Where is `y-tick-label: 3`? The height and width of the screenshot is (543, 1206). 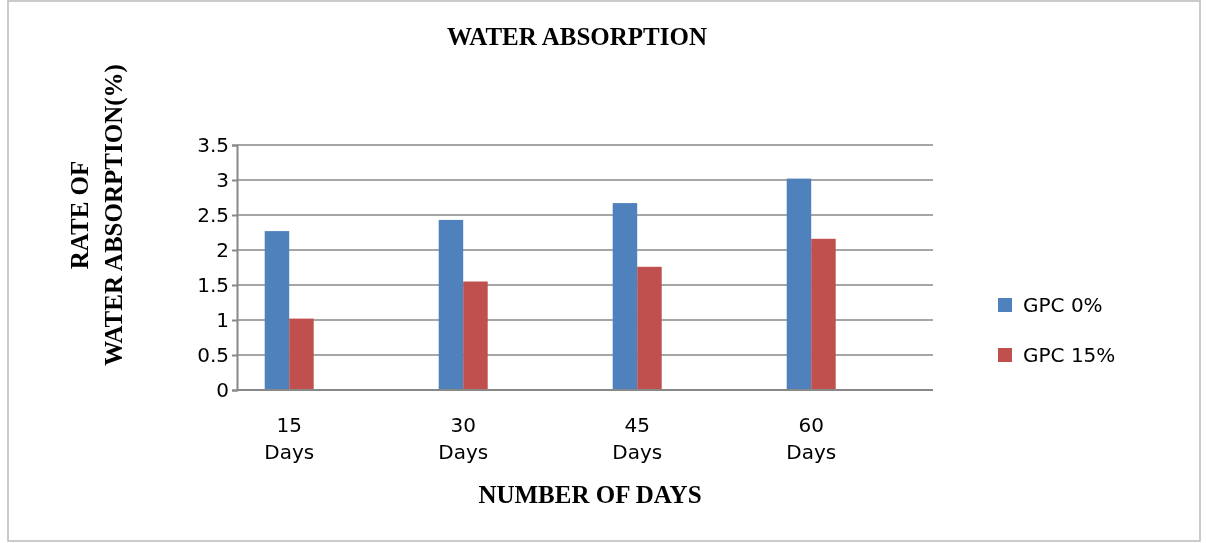
y-tick-label: 3 is located at coordinates (222, 179).